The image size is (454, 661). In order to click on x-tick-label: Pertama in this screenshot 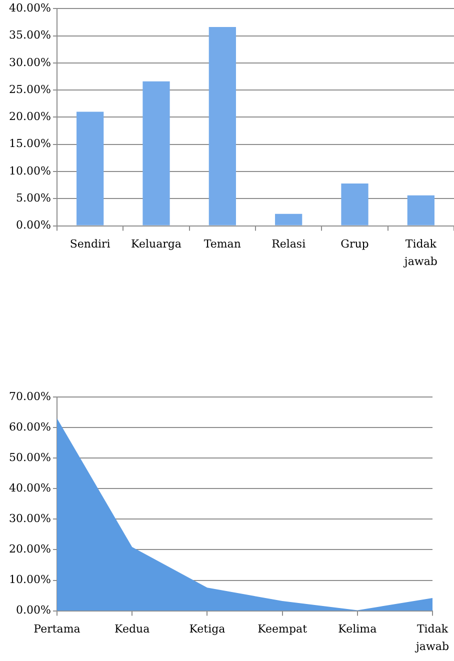, I will do `click(57, 629)`.